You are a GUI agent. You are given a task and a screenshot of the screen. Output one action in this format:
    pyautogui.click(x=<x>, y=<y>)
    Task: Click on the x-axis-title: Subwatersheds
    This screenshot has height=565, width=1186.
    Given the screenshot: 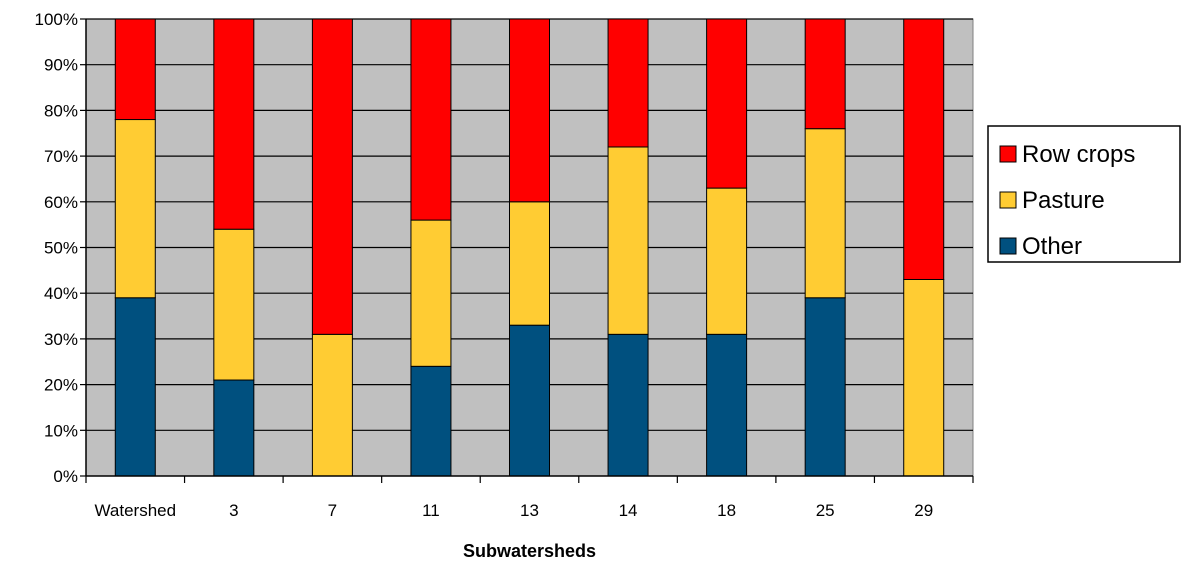 What is the action you would take?
    pyautogui.click(x=529, y=551)
    